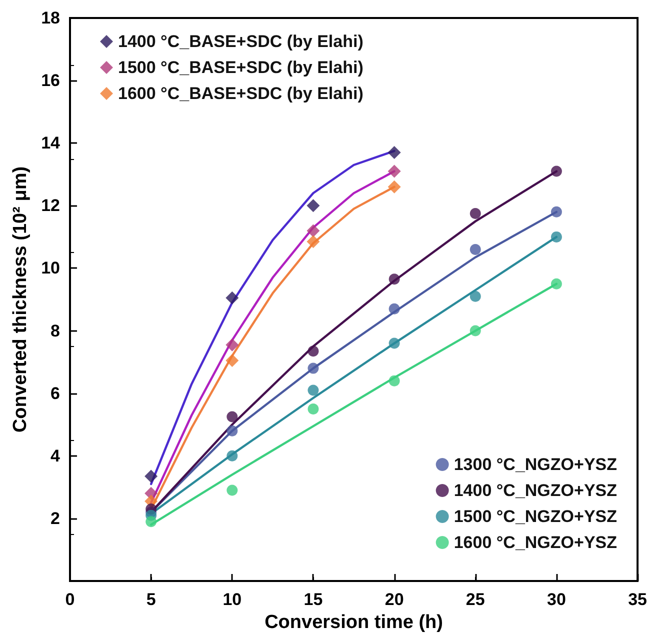  Describe the element at coordinates (536, 516) in the screenshot. I see `legend-label: 1500 °C_NGZO+YSZ` at that location.